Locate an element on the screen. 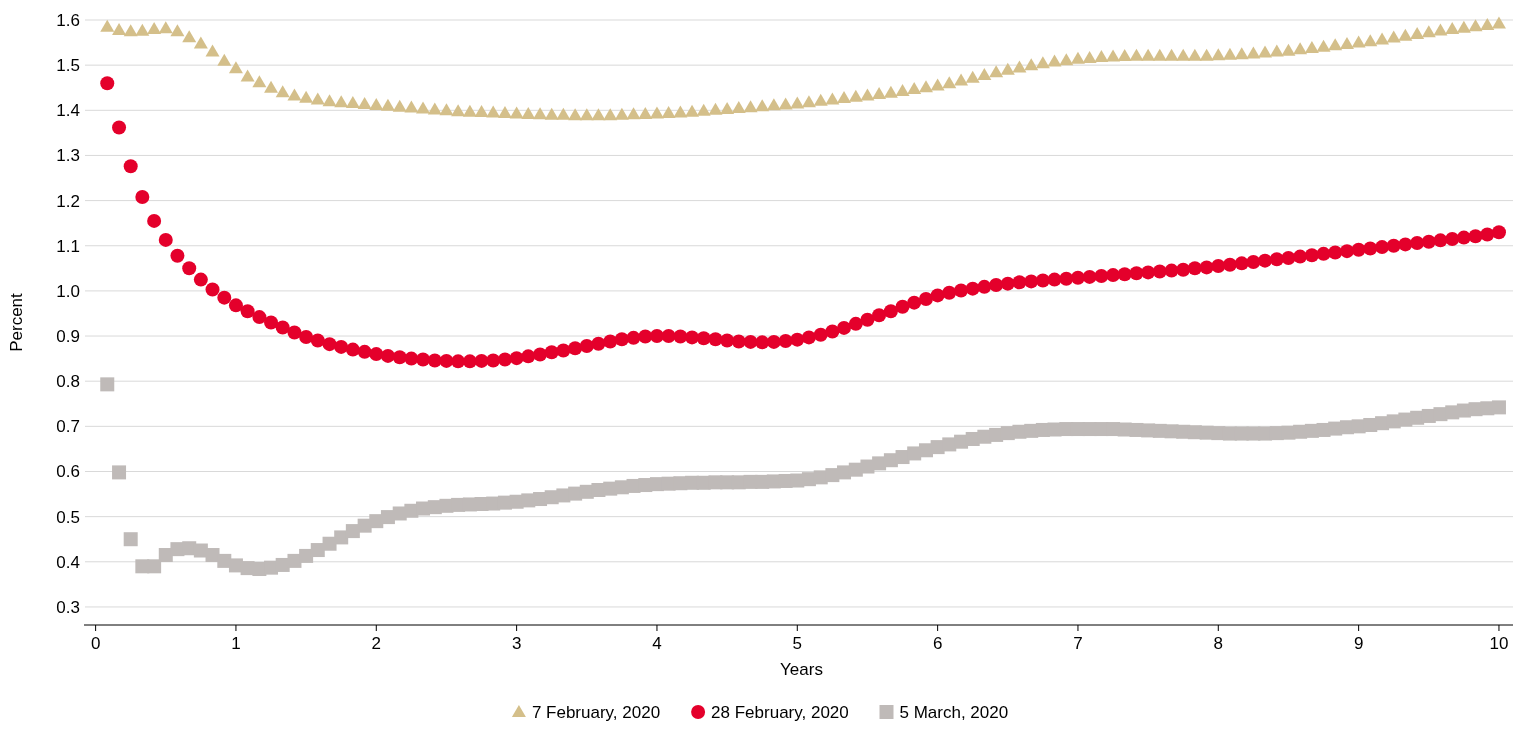  y-tick-label: 1.1 is located at coordinates (68, 246).